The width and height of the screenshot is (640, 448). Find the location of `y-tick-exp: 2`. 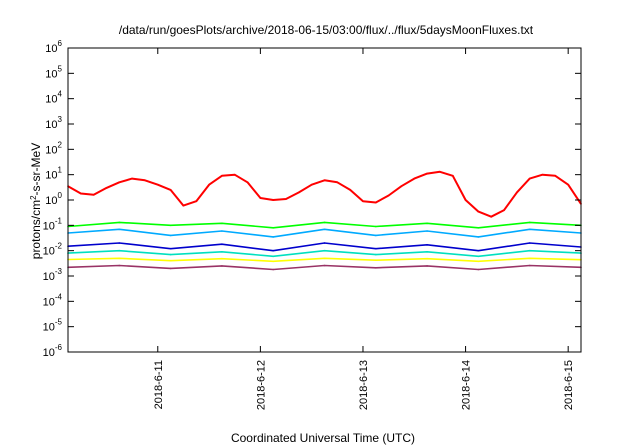

y-tick-exp: 2 is located at coordinates (60, 144).